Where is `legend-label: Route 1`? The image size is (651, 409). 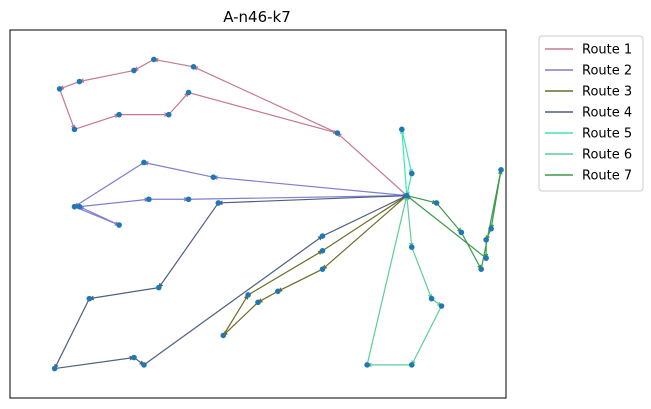
legend-label: Route 1 is located at coordinates (607, 50).